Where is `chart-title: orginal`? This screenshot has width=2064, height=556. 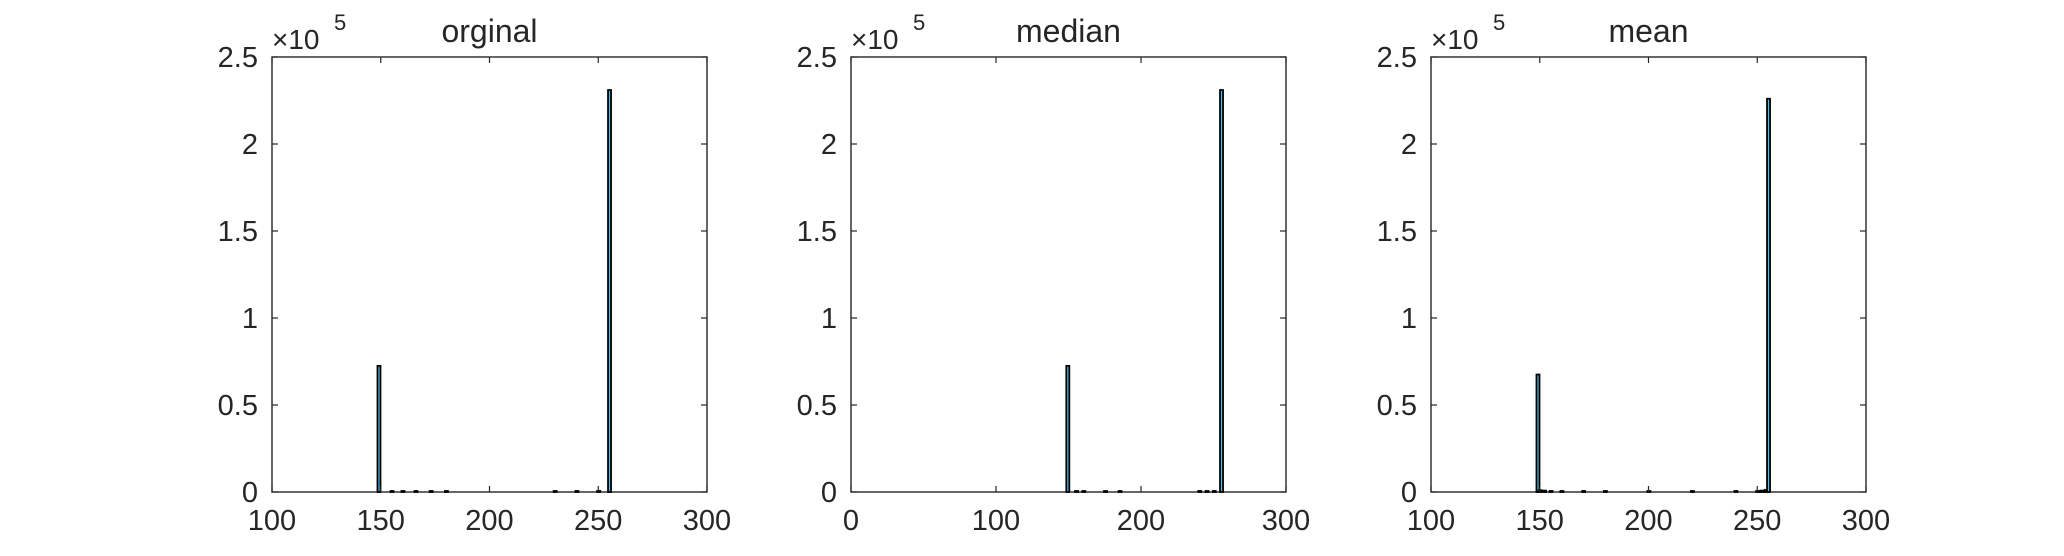 chart-title: orginal is located at coordinates (489, 31).